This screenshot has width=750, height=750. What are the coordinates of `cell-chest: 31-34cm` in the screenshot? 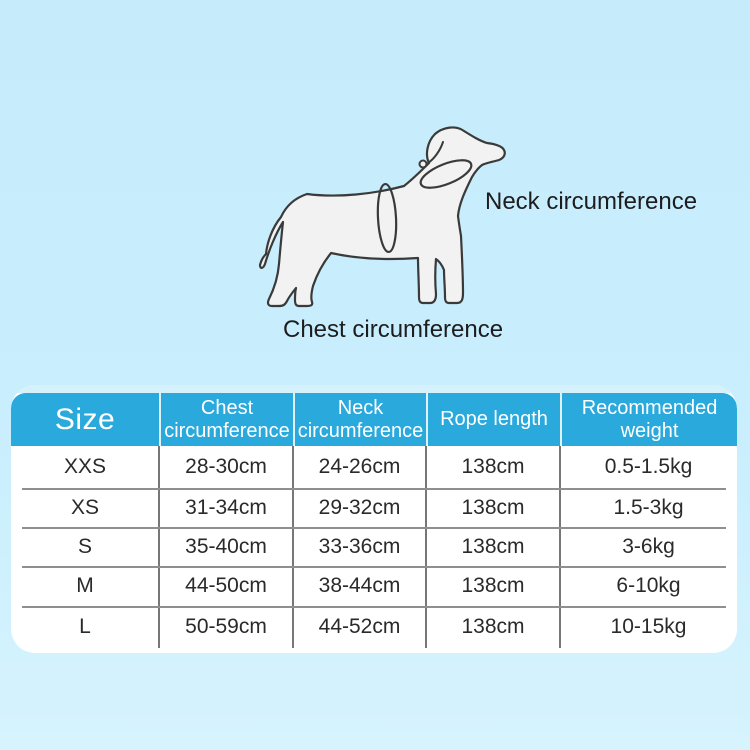 It's located at (226, 507).